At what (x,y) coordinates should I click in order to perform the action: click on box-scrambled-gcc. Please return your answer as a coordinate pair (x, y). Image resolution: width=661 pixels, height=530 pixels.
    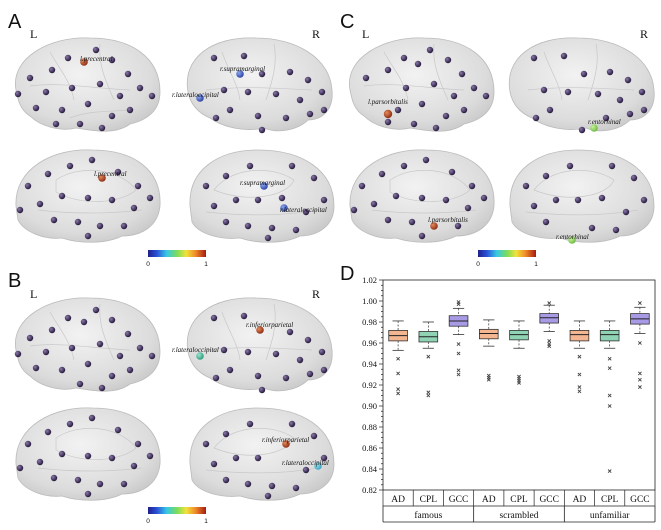
    Looking at the image, I should click on (549, 325).